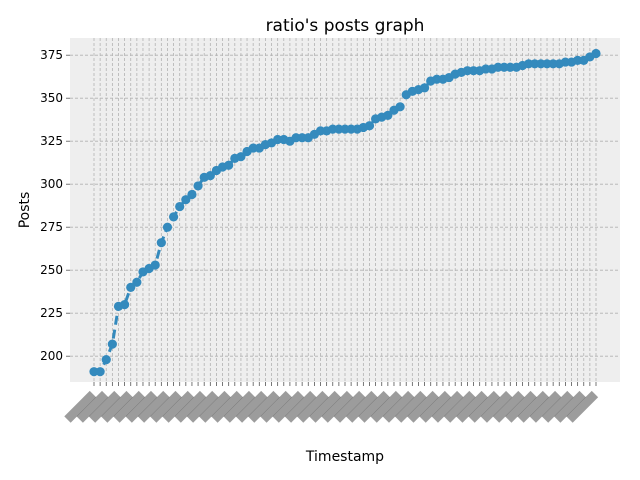 The image size is (640, 480). Describe the element at coordinates (51, 313) in the screenshot. I see `y-tick-label: 225` at that location.